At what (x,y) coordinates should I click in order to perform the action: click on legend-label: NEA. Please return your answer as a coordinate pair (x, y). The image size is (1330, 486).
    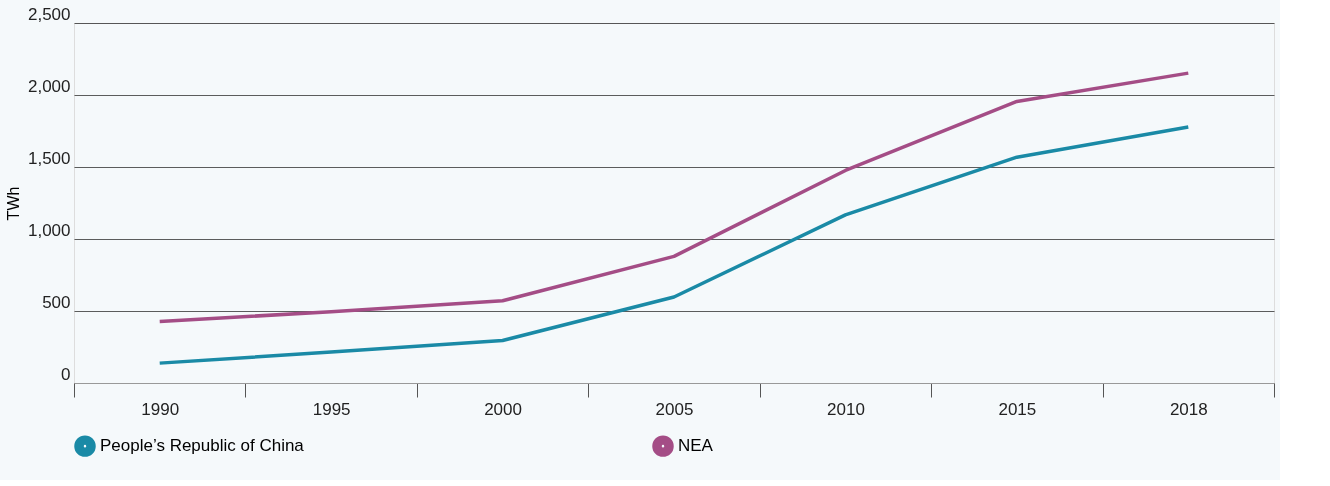
    Looking at the image, I should click on (696, 446).